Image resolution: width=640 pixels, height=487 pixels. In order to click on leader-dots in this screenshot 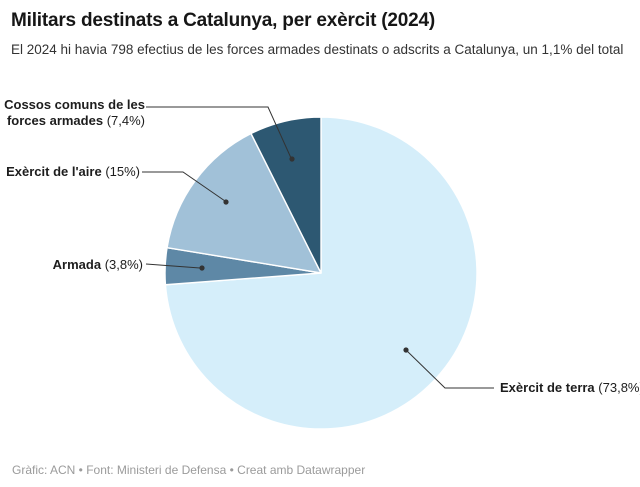, I will do `click(304, 254)`.